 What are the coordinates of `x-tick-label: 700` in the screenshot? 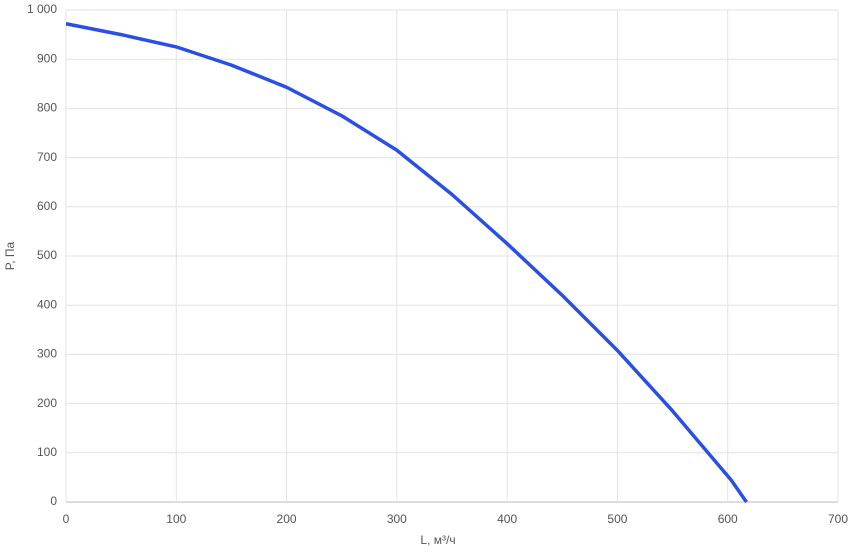 It's located at (838, 519).